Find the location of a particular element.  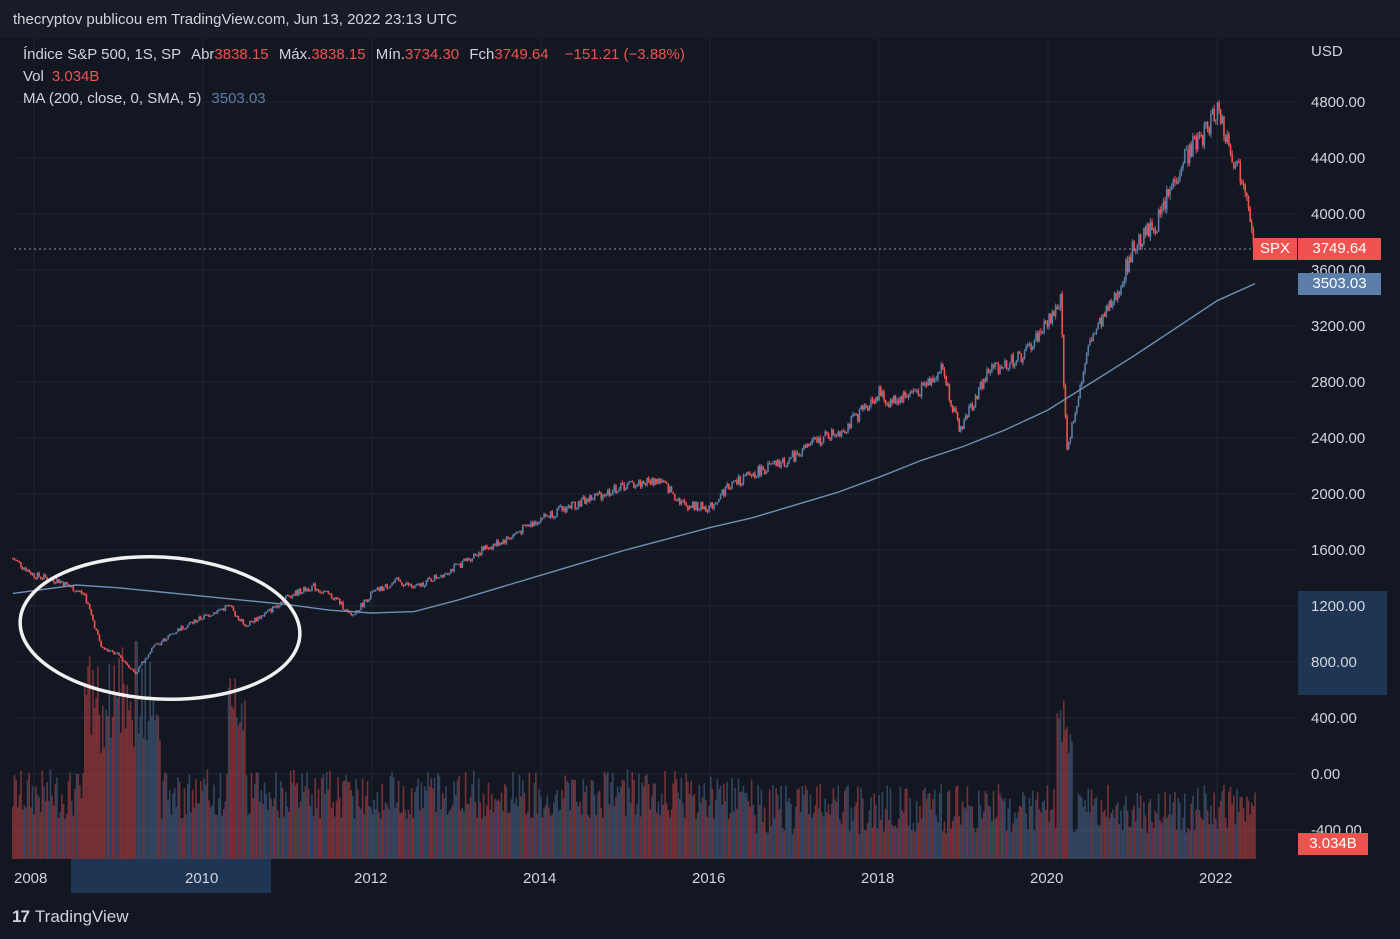

tradingview-logo: 17 TradingView is located at coordinates (70, 917).